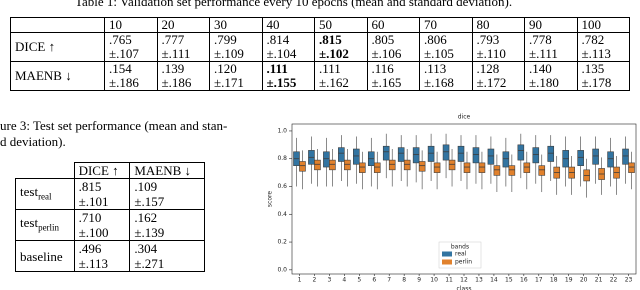 The height and width of the screenshot is (290, 640). What do you see at coordinates (386, 53) in the screenshot?
I see `cell-std: ±.106` at bounding box center [386, 53].